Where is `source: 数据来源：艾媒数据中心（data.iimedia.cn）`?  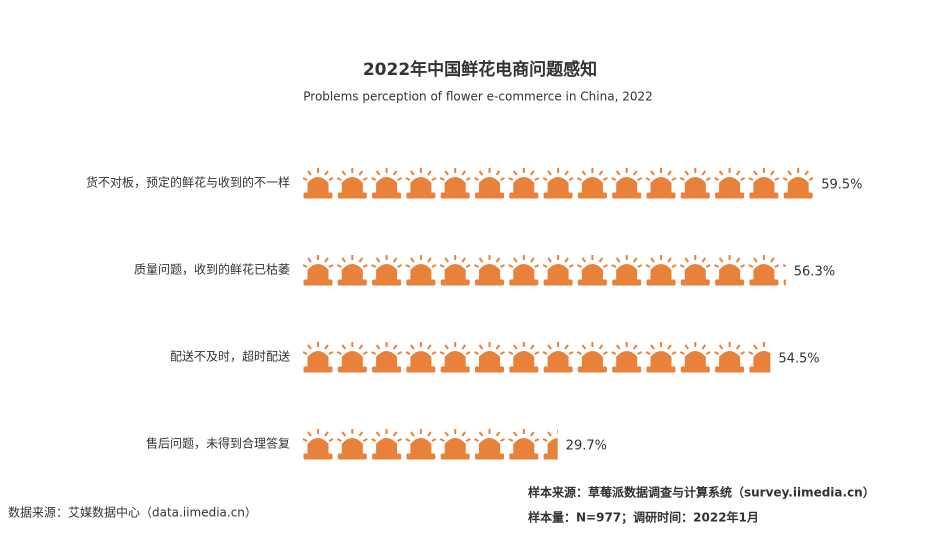 source: 数据来源：艾媒数据中心（data.iimedia.cn） is located at coordinates (132, 512).